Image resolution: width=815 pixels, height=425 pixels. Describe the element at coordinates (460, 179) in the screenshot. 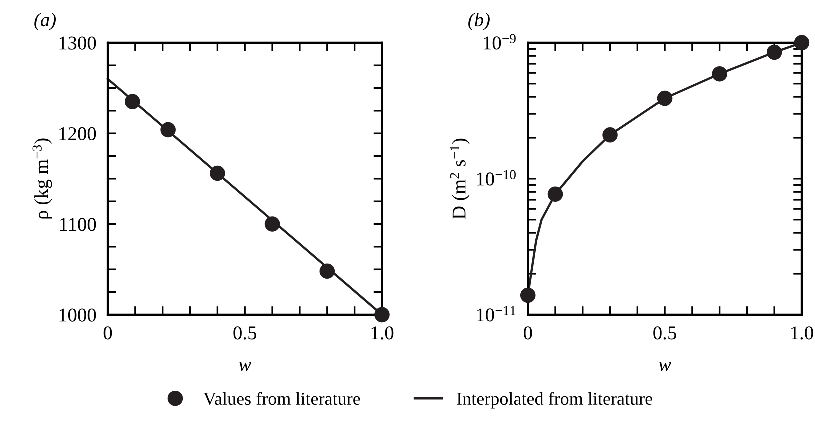

I see `y-axis-title: D (m$^{2}$ s$^{−1}$)` at that location.